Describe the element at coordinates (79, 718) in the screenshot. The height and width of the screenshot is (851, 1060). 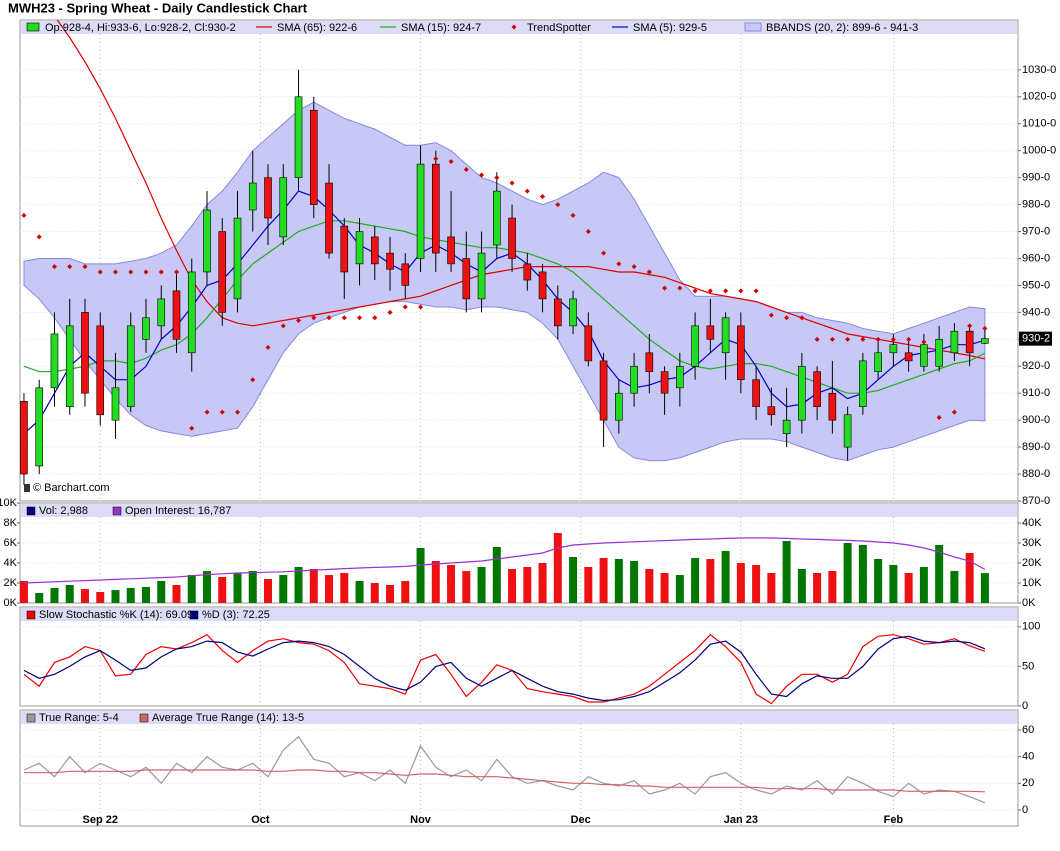
I see `legend-label: True Range: 5-4` at that location.